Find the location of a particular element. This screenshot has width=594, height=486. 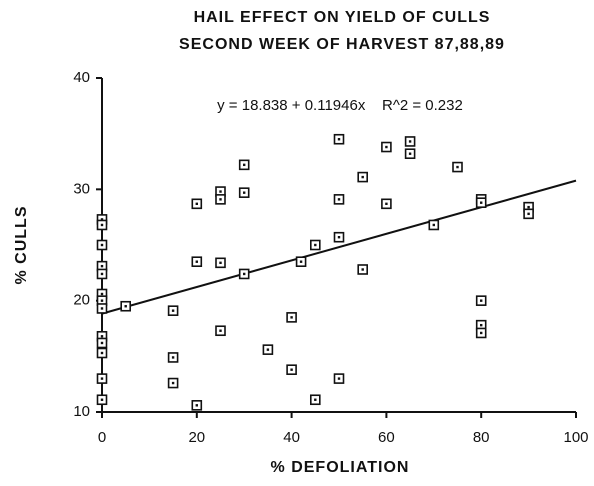

y-tick-label: 10 is located at coordinates (81, 411).